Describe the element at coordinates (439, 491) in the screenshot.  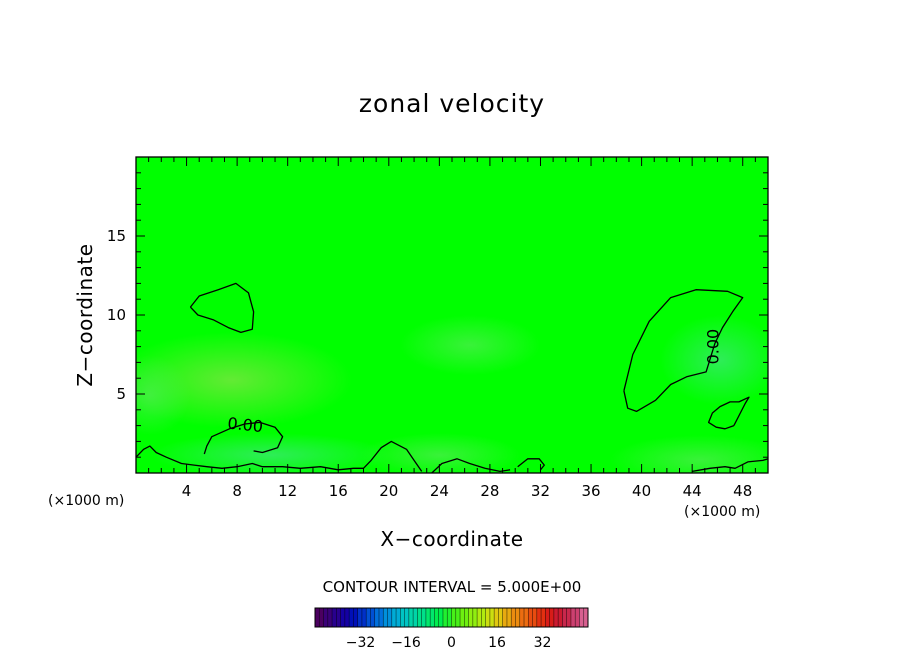
I see `x-tick-label: 24` at that location.